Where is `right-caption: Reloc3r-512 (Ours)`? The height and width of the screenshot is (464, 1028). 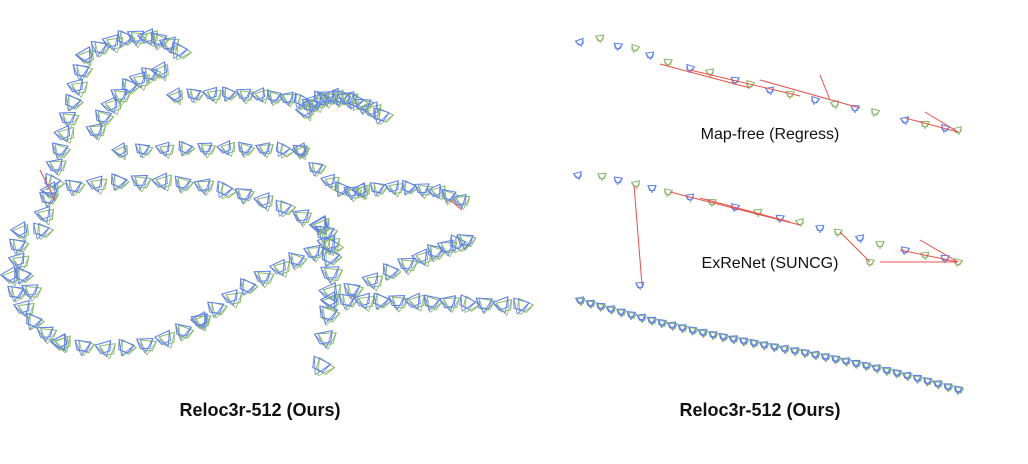
right-caption: Reloc3r-512 (Ours) is located at coordinates (760, 410).